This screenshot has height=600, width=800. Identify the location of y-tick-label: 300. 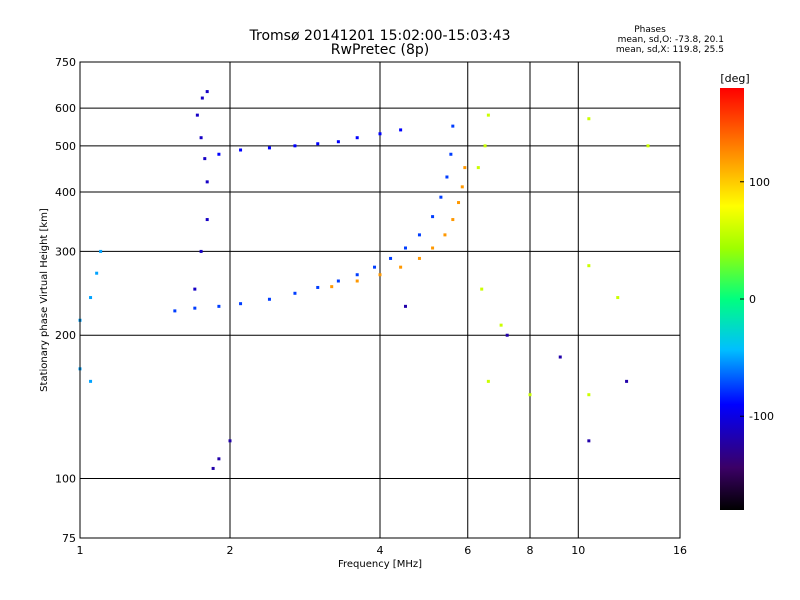
(65, 251).